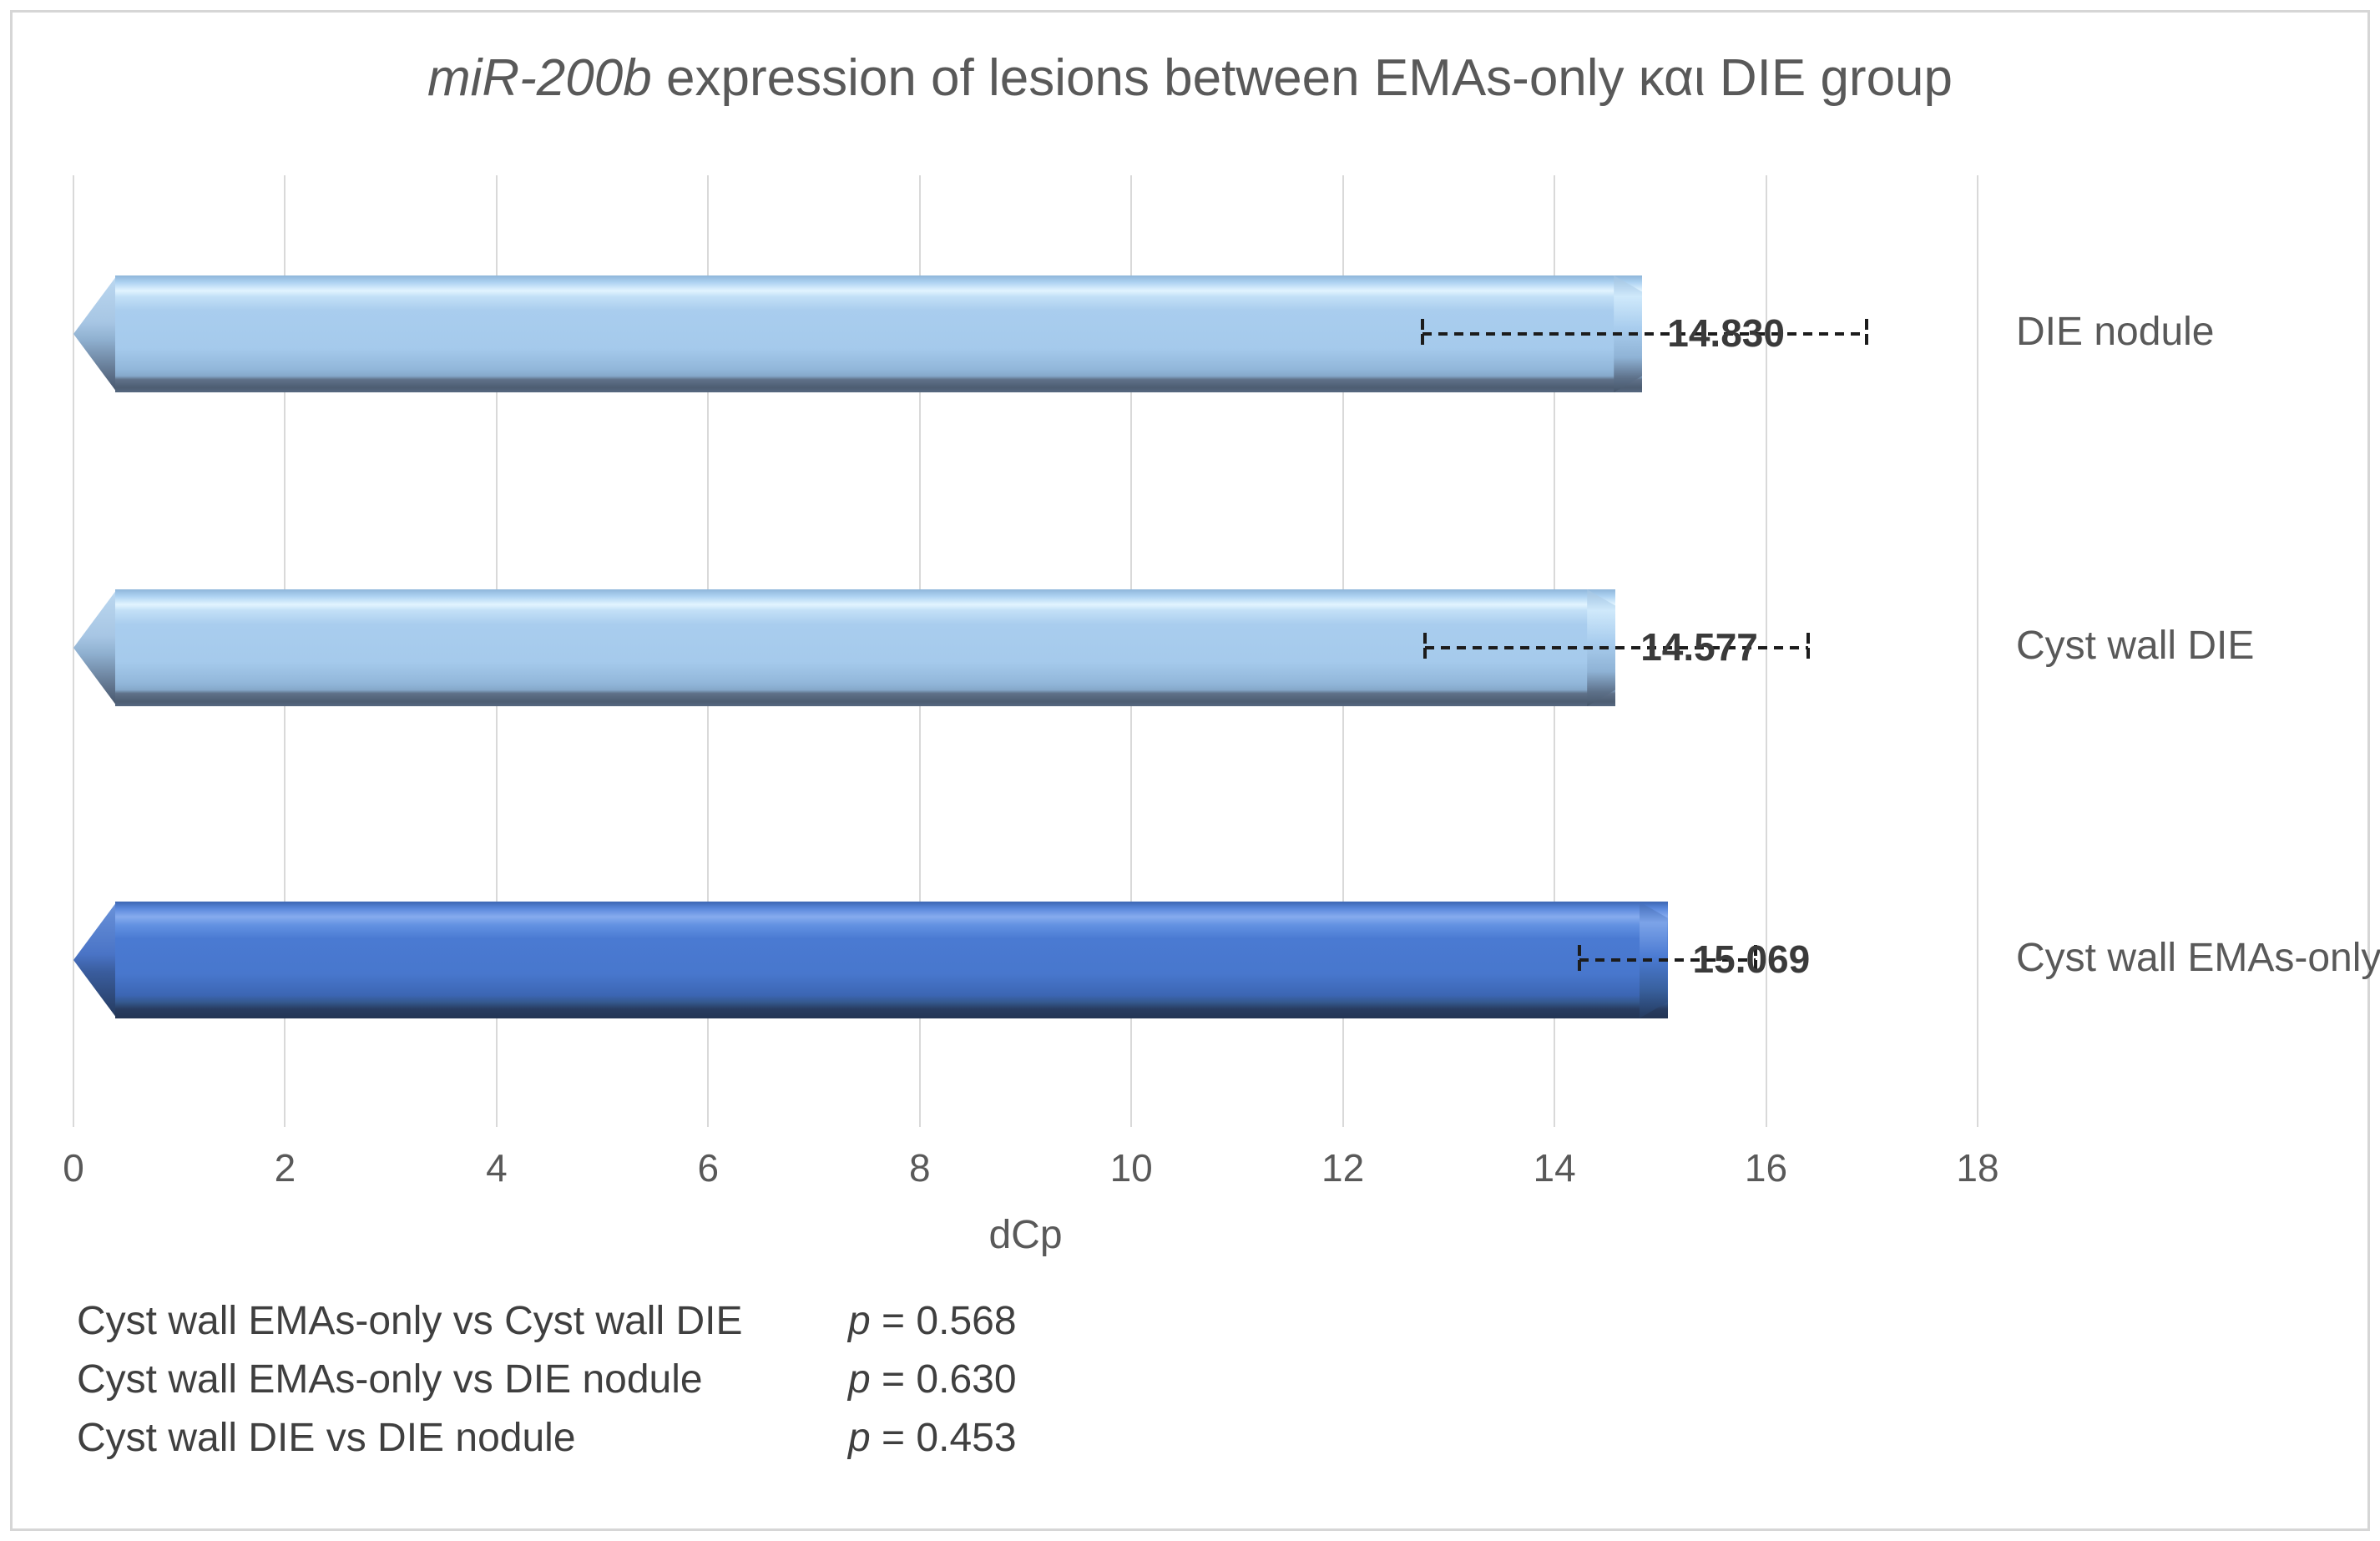 The image size is (2380, 1541). I want to click on x-tick-label: 6, so click(708, 1168).